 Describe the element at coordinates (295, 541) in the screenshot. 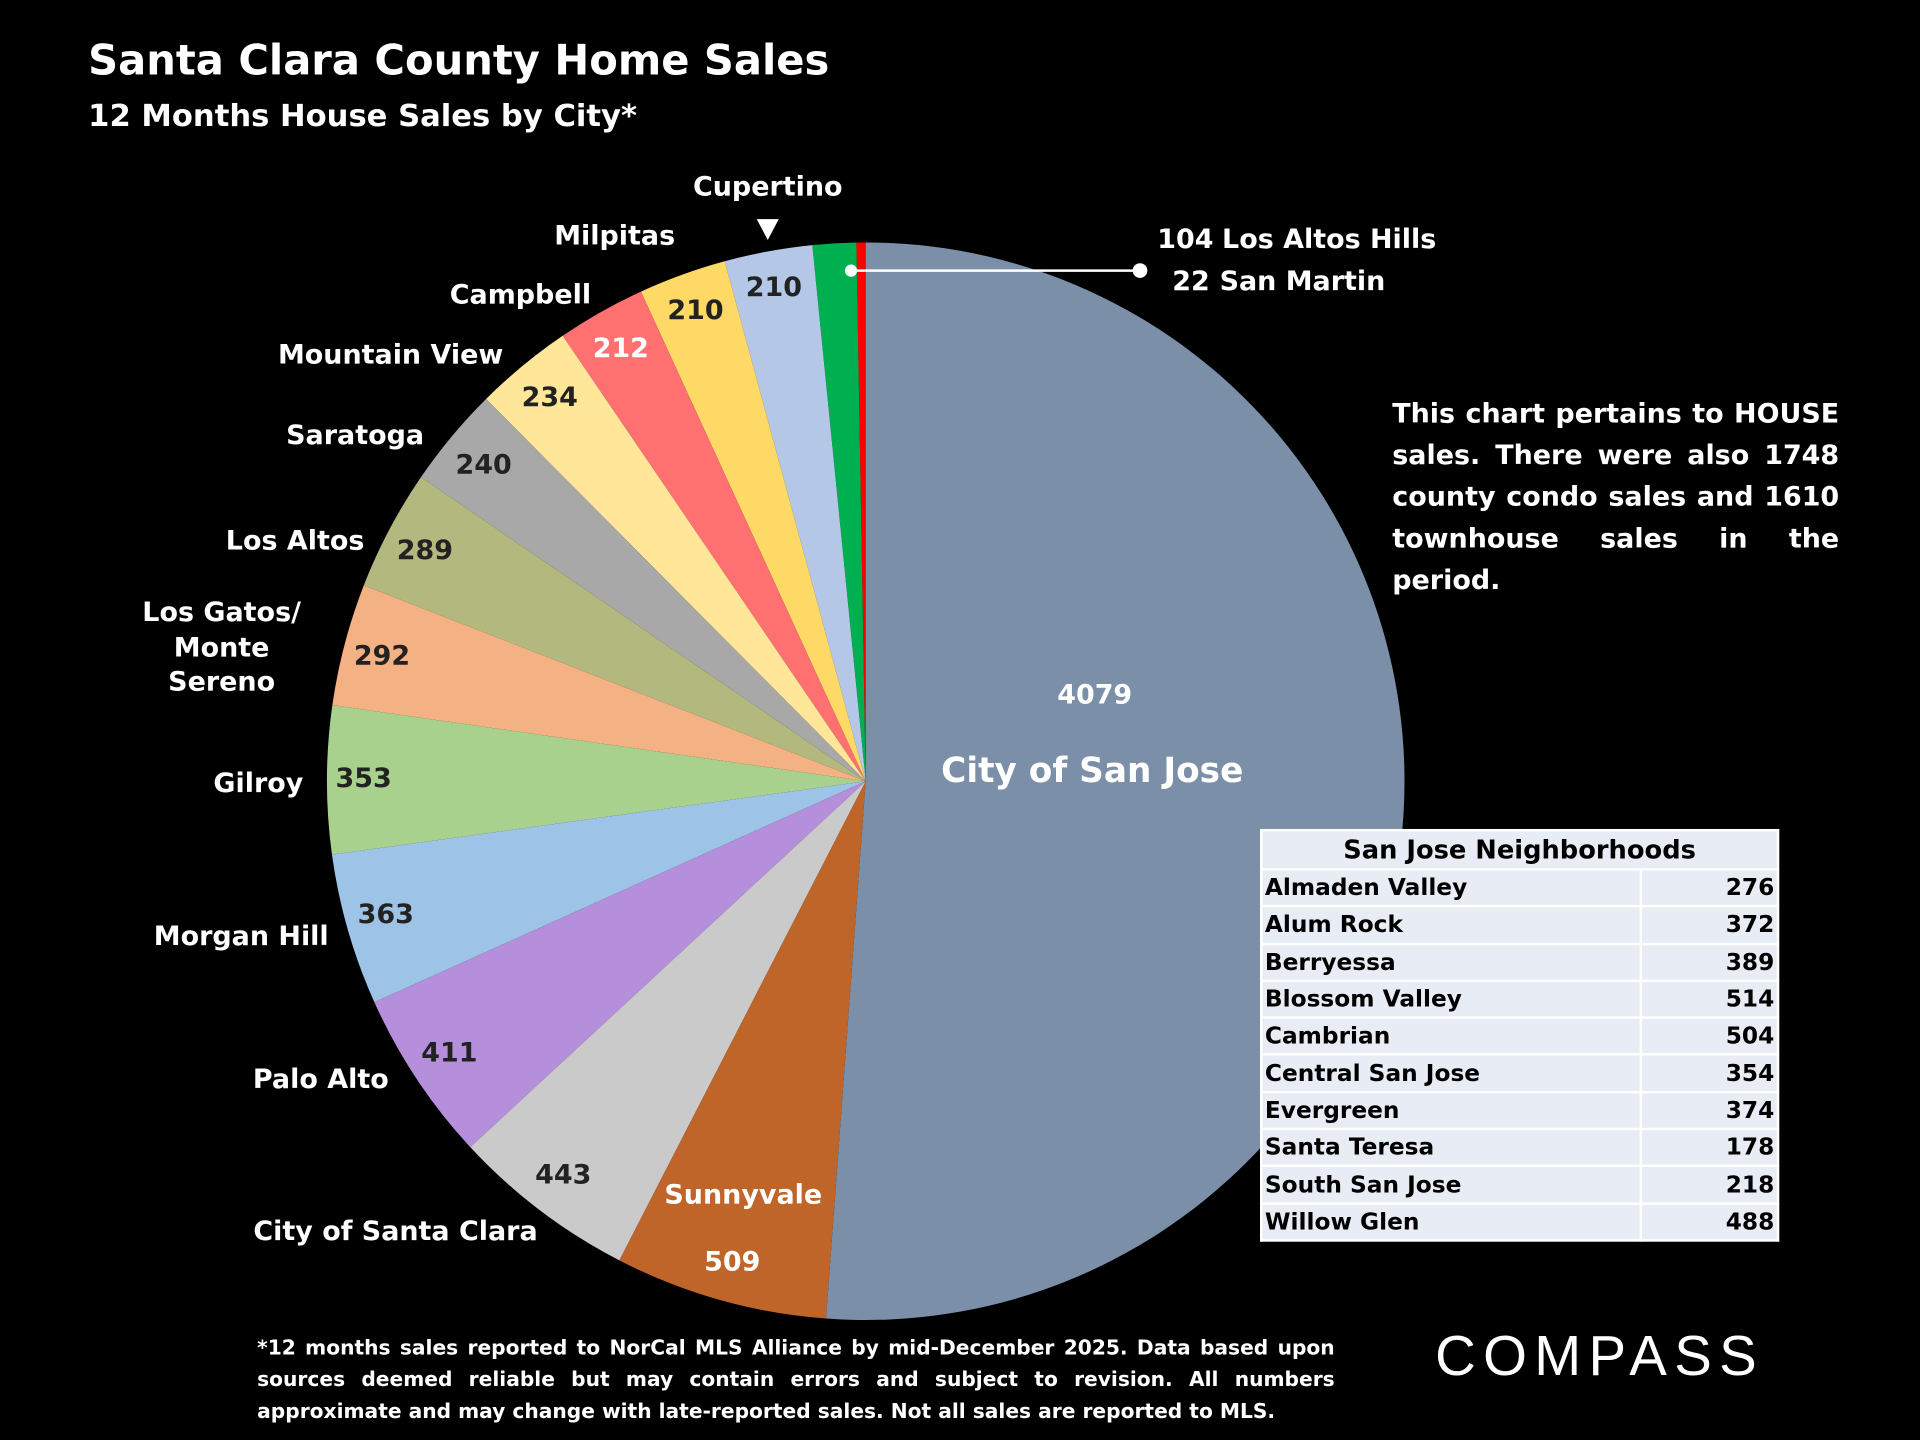

I see `slice-name: Los Altos` at that location.